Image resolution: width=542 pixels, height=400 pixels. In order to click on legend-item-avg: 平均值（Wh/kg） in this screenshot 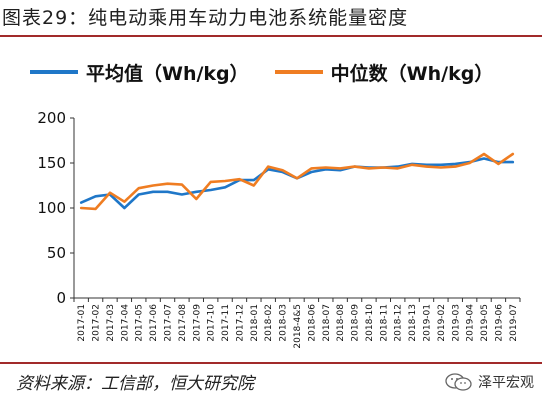, I will do `click(139, 72)`.